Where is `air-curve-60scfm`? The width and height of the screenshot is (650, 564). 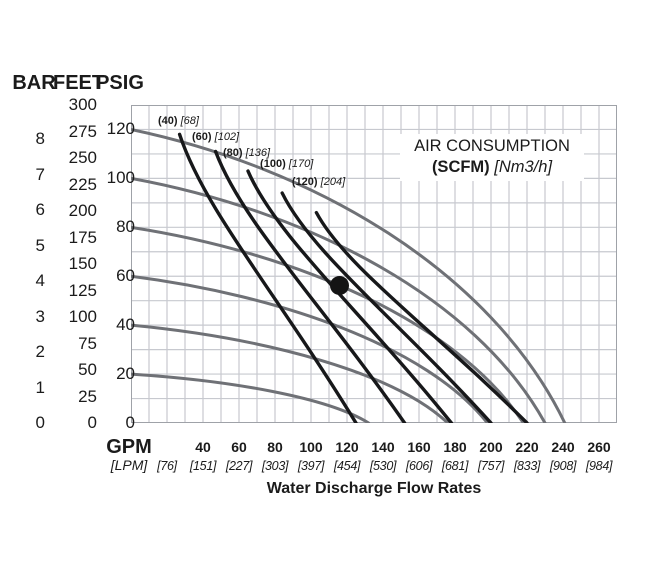
air-curve-60scfm is located at coordinates (310, 287).